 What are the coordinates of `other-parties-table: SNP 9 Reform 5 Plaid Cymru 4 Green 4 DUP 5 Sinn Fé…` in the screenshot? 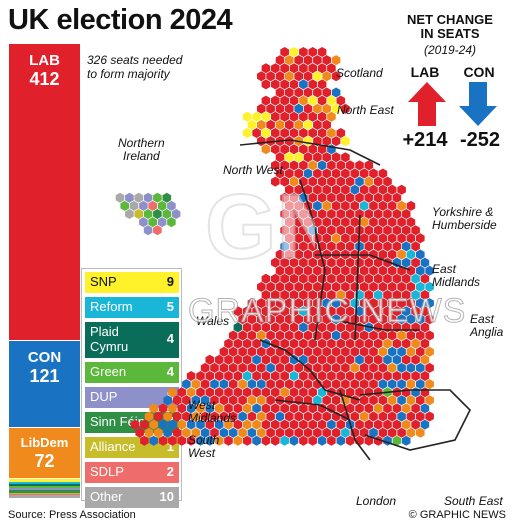 It's located at (131, 388).